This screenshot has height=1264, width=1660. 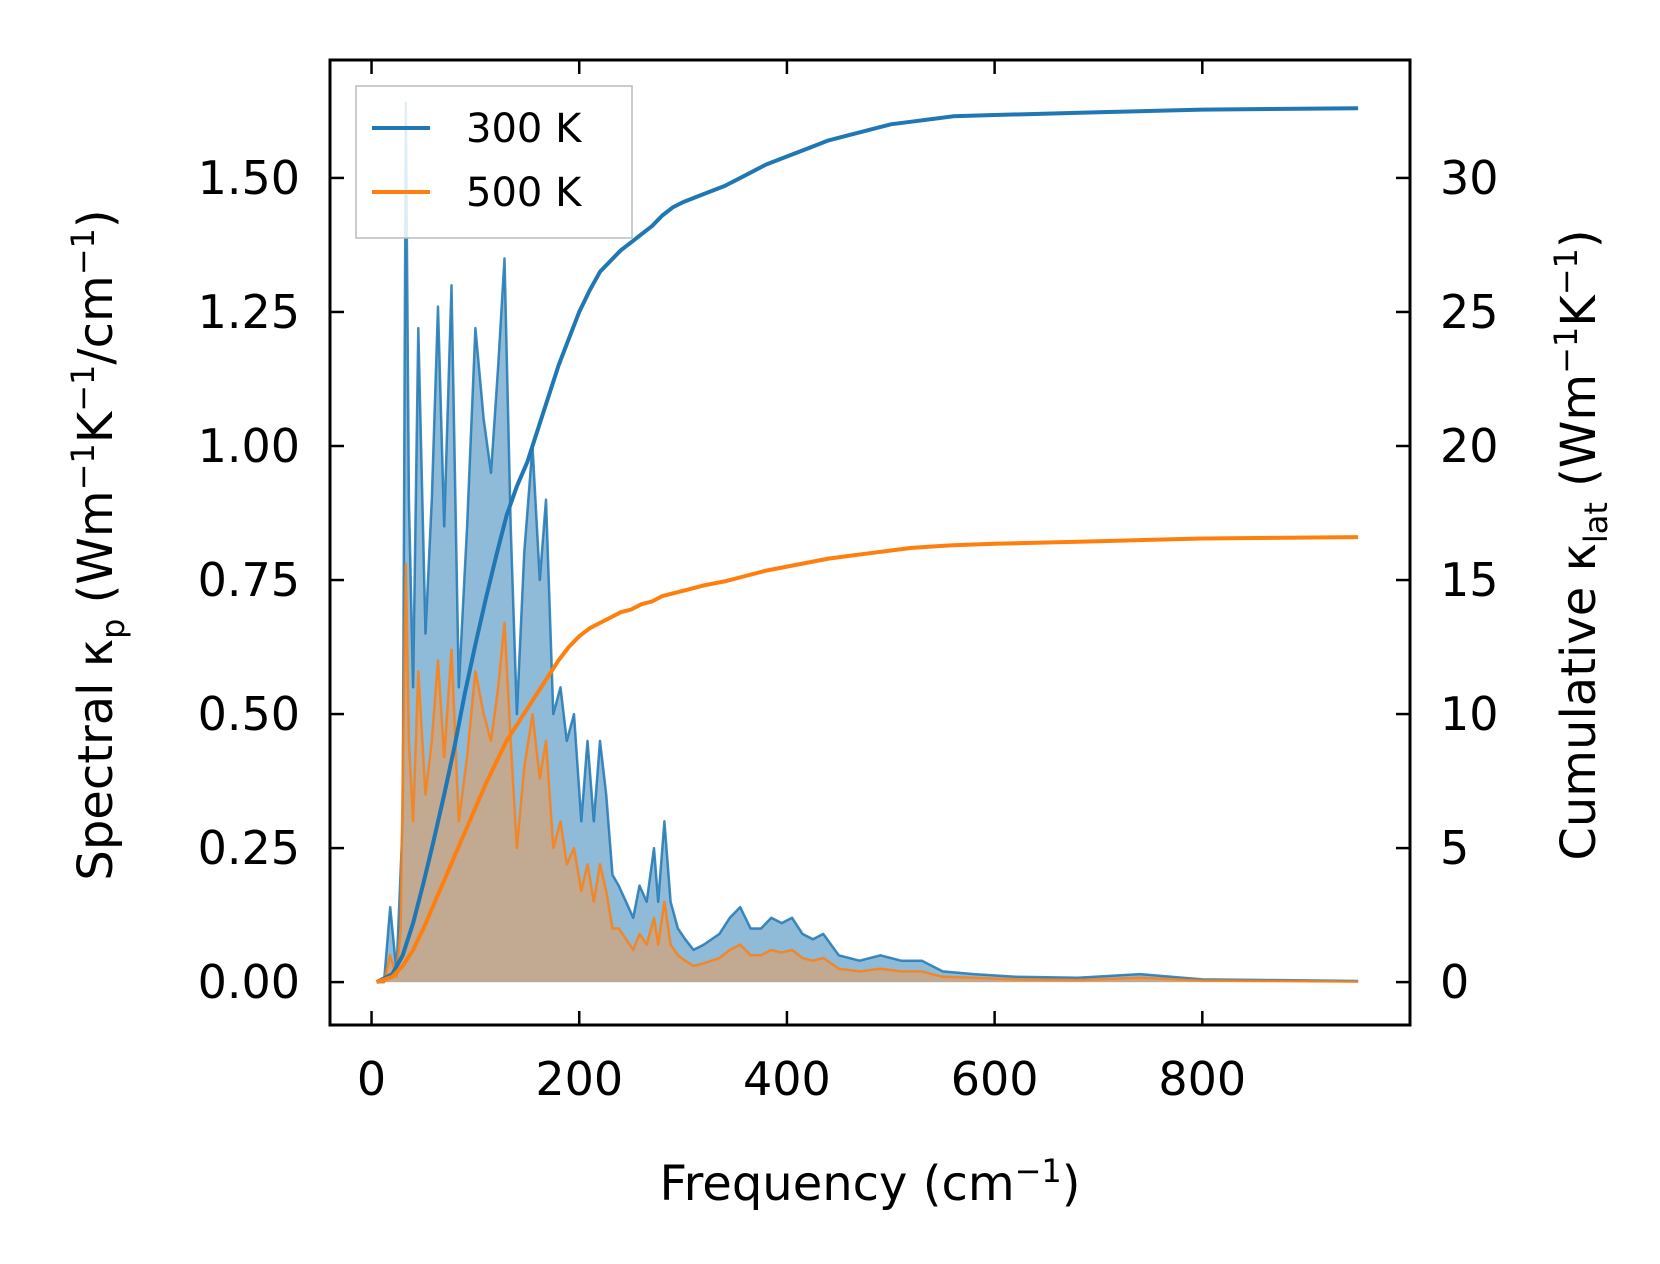 What do you see at coordinates (249, 580) in the screenshot?
I see `y-left-tick-label: 0.75` at bounding box center [249, 580].